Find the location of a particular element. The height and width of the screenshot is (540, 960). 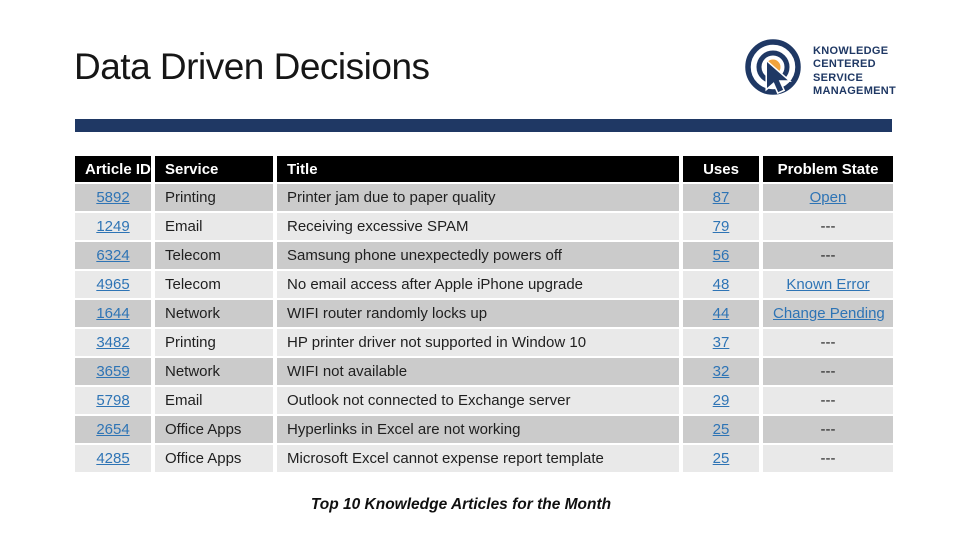

uses-cell: 56 is located at coordinates (722, 256).